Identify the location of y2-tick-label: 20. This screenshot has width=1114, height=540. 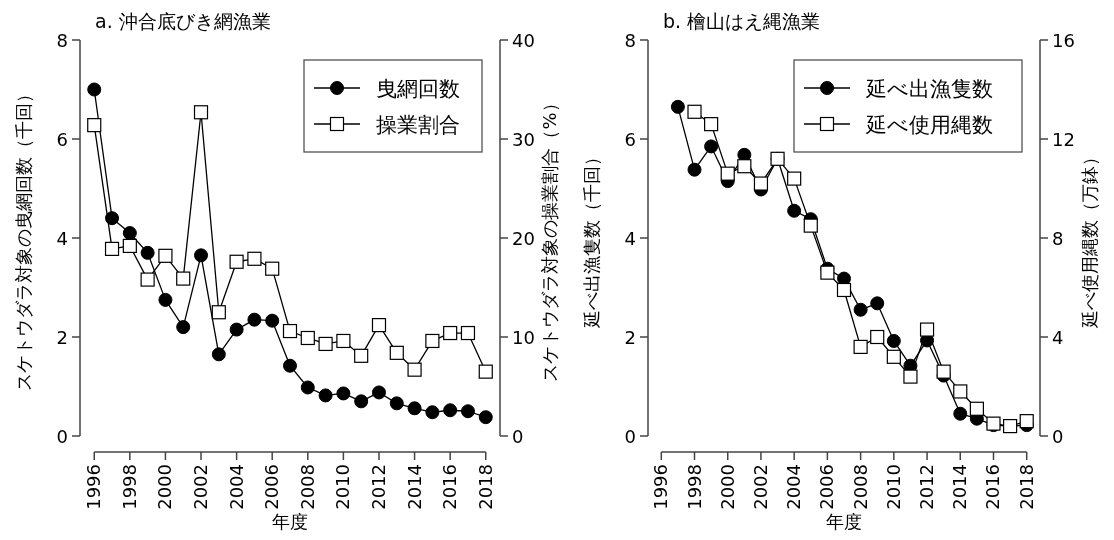
(523, 238).